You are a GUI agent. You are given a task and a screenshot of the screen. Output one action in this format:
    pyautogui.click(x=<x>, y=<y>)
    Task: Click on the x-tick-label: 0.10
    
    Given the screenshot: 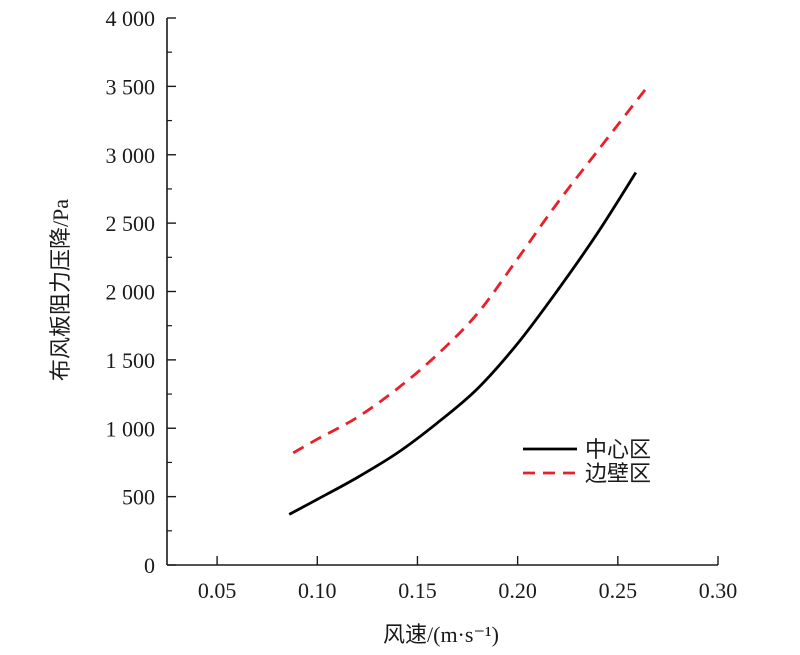 What is the action you would take?
    pyautogui.click(x=317, y=590)
    